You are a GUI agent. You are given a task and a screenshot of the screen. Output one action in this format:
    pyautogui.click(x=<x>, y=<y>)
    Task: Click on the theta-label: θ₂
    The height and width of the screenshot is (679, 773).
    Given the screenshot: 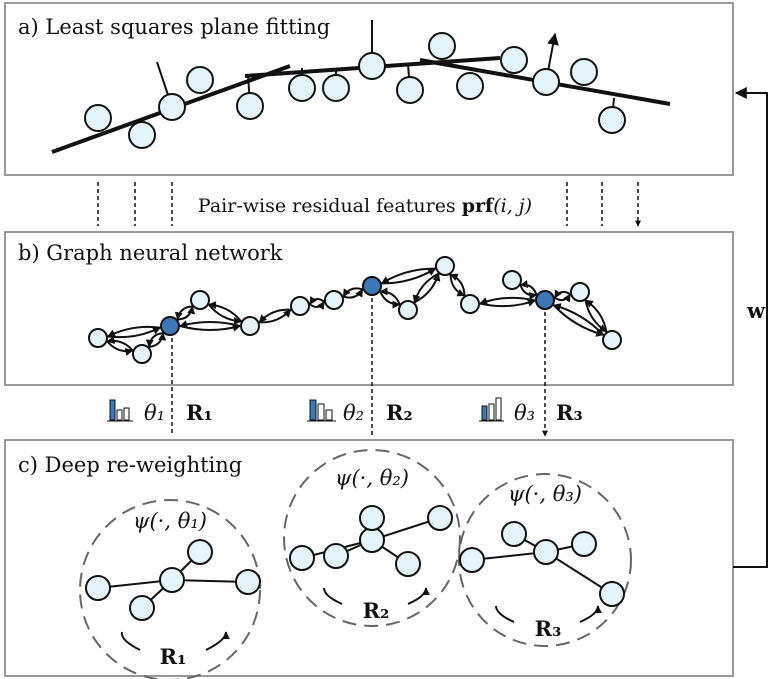 What is the action you would take?
    pyautogui.click(x=353, y=413)
    